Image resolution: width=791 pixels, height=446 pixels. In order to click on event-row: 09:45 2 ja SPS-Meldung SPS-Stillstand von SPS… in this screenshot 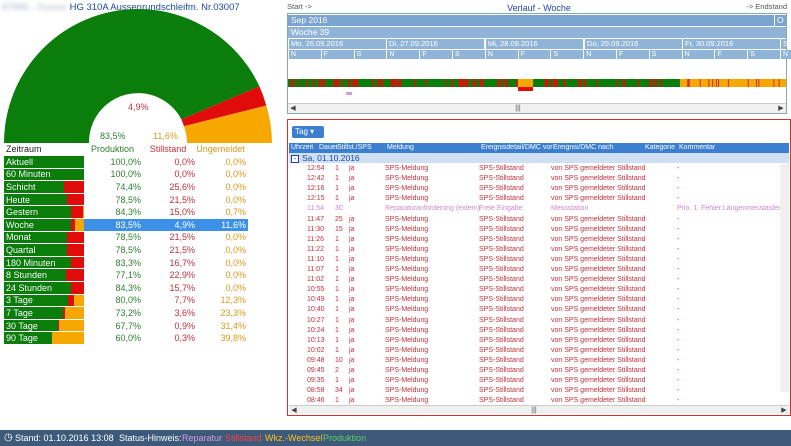, I will do `click(539, 370)`.